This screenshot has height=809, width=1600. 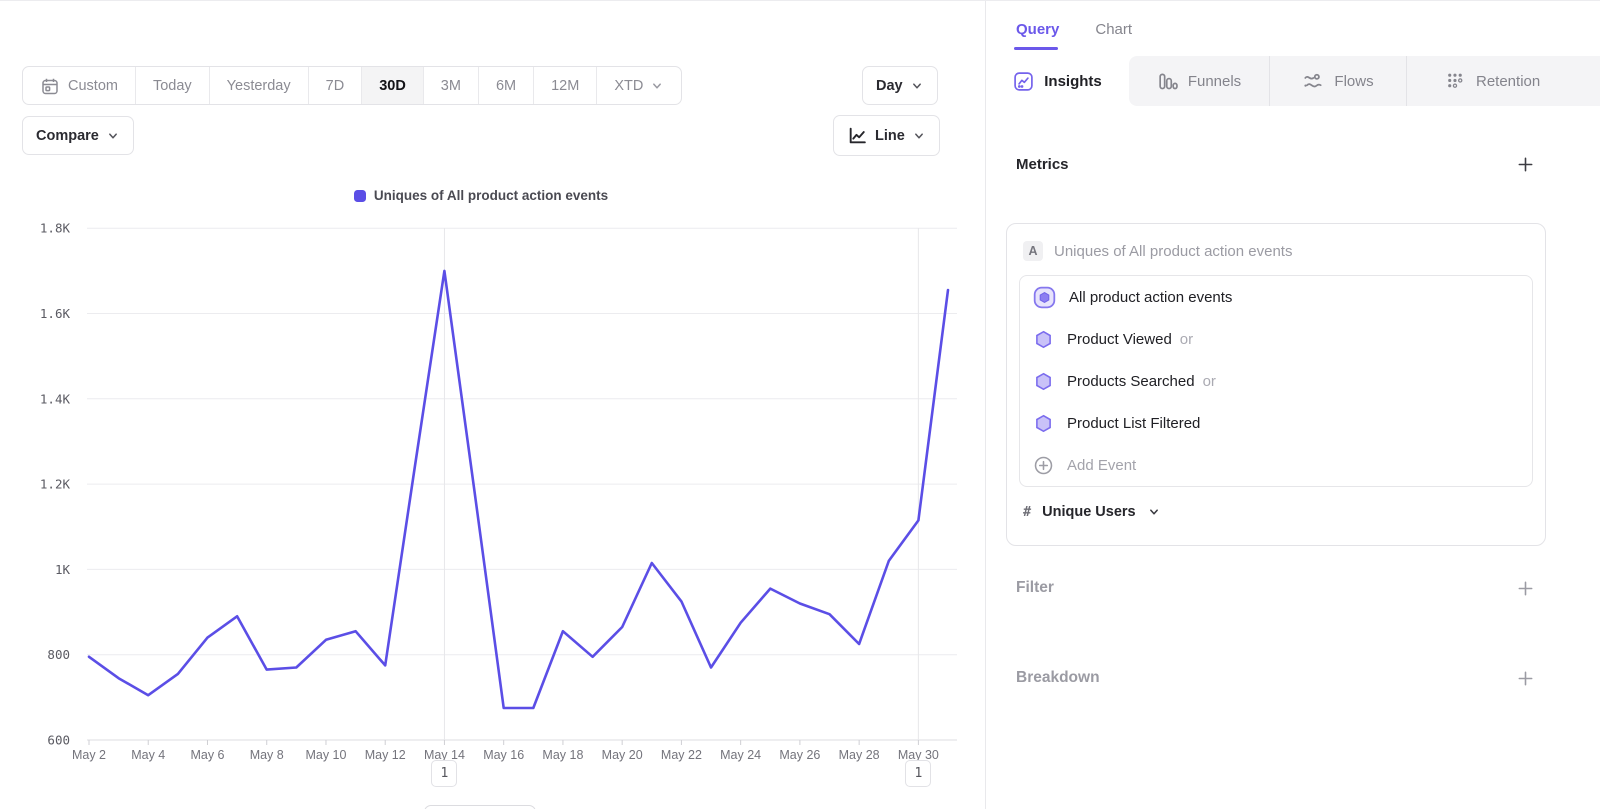 I want to click on svg-text: May 26, so click(x=799, y=755).